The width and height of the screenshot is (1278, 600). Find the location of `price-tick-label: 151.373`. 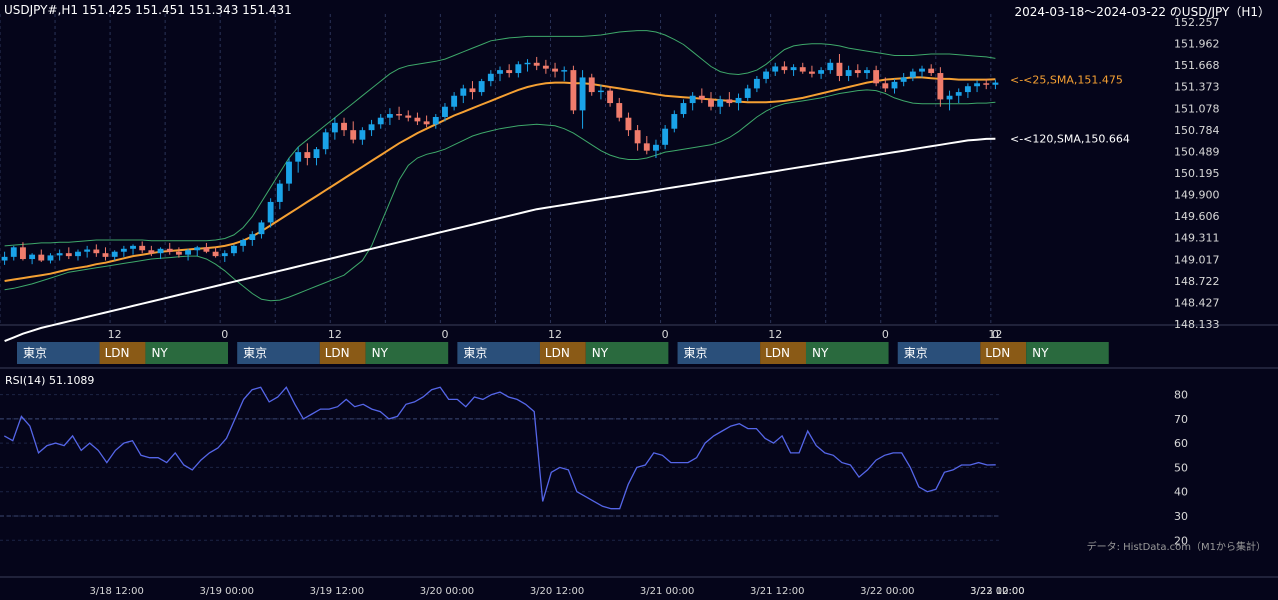

price-tick-label: 151.373 is located at coordinates (1197, 87).